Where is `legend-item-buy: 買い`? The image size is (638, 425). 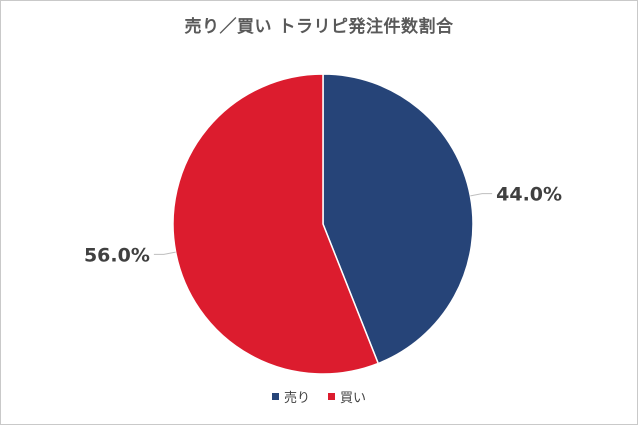 legend-item-buy: 買い is located at coordinates (347, 396).